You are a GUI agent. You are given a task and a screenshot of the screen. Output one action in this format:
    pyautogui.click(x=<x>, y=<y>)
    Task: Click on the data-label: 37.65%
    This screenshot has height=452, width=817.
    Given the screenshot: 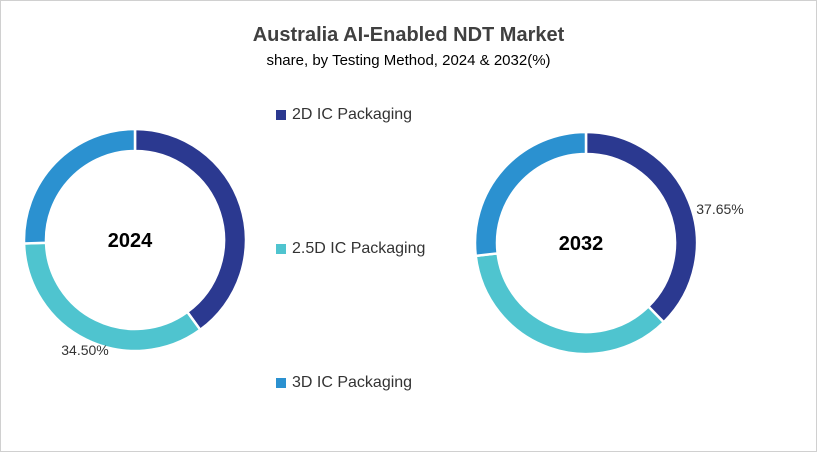 What is the action you would take?
    pyautogui.click(x=719, y=209)
    